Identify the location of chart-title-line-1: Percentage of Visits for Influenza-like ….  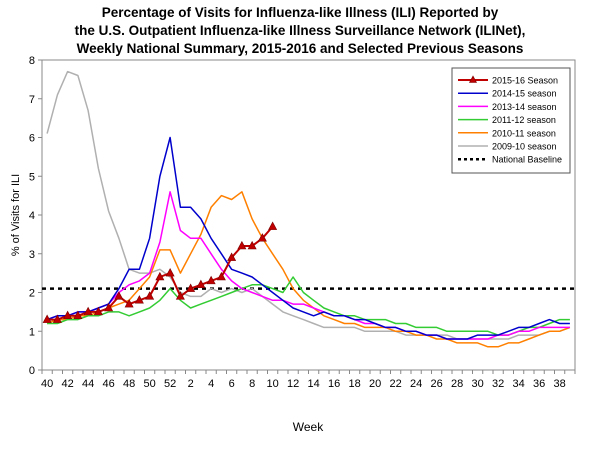
(300, 12).